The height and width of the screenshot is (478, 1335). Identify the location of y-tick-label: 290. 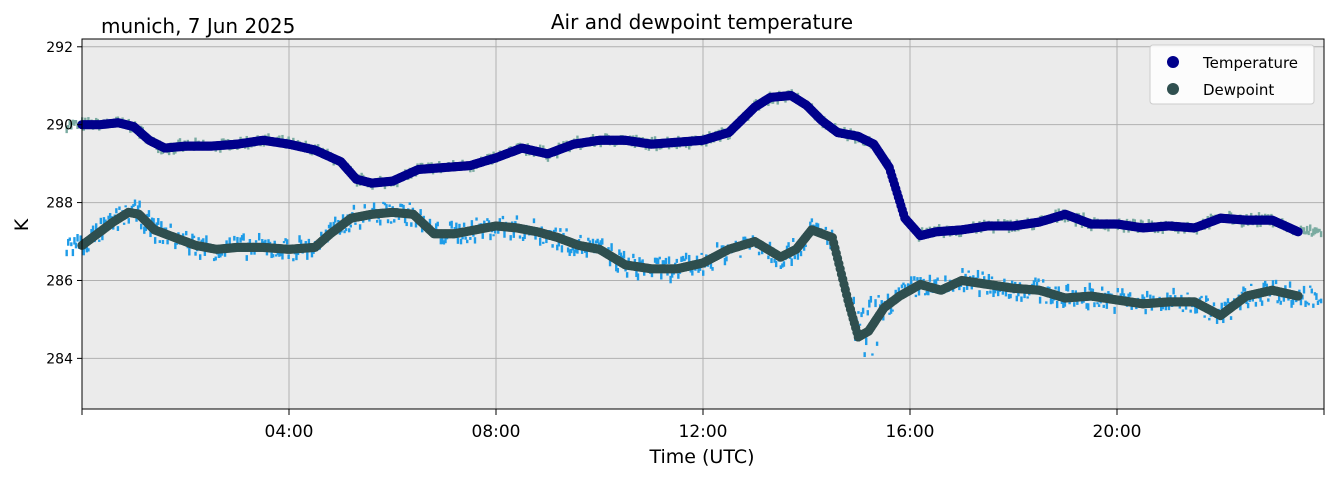
(59, 126).